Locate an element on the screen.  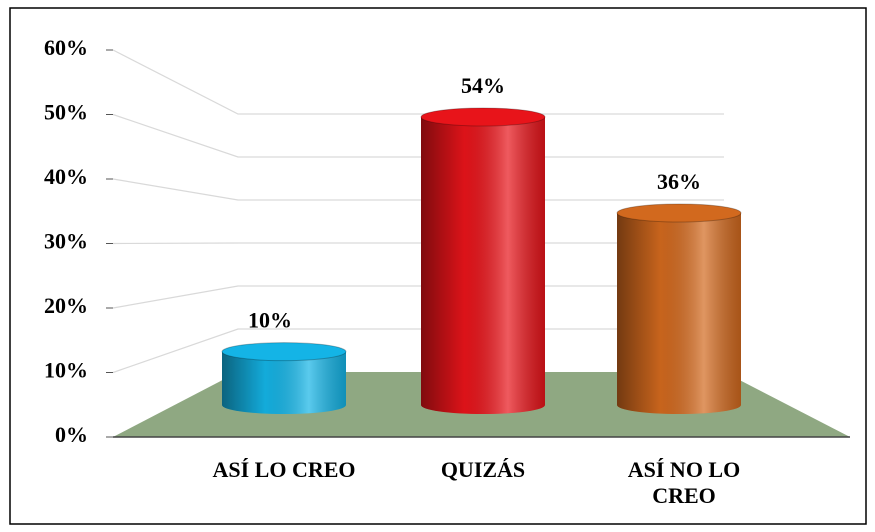
data-label: 36% is located at coordinates (679, 181).